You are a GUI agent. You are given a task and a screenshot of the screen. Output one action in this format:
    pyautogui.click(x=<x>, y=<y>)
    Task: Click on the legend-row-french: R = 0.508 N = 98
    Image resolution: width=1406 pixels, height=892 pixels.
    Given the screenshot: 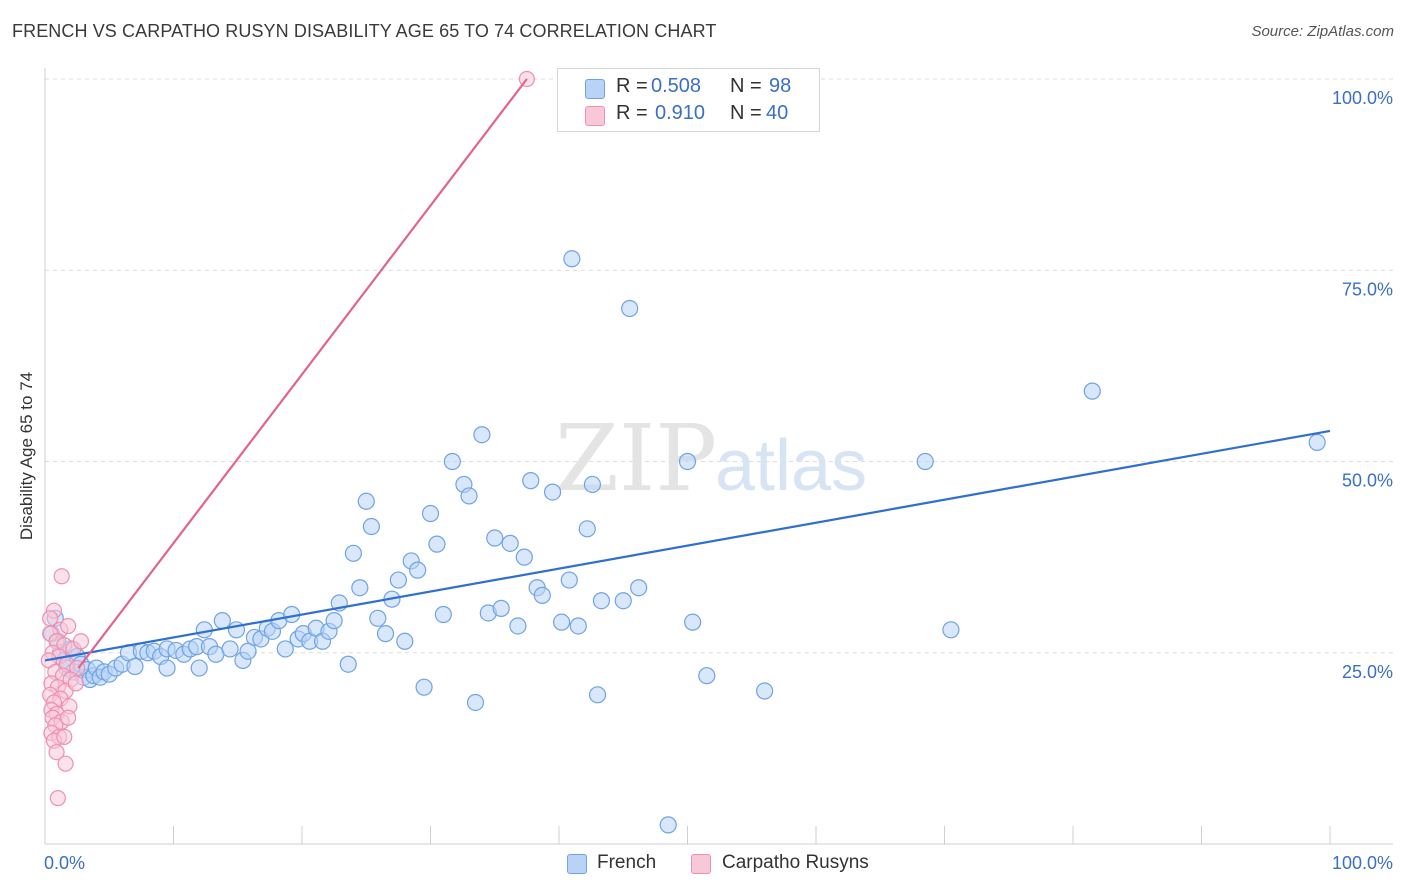 What is the action you would take?
    pyautogui.click(x=688, y=87)
    